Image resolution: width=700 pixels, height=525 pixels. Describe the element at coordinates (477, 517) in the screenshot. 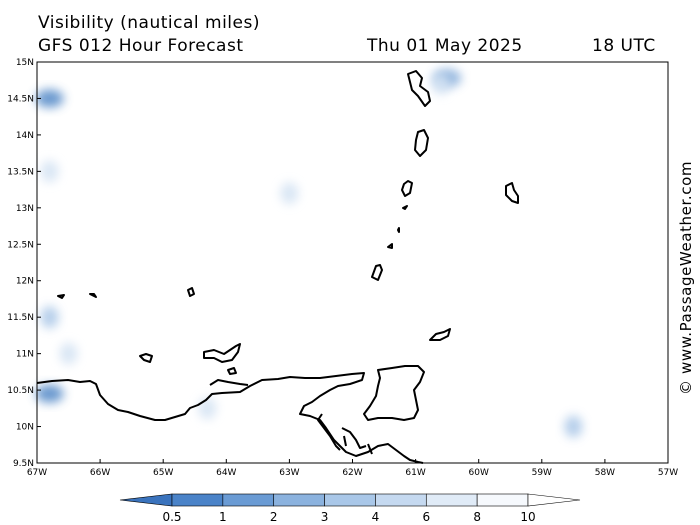

I see `colorbar-label: 8` at that location.